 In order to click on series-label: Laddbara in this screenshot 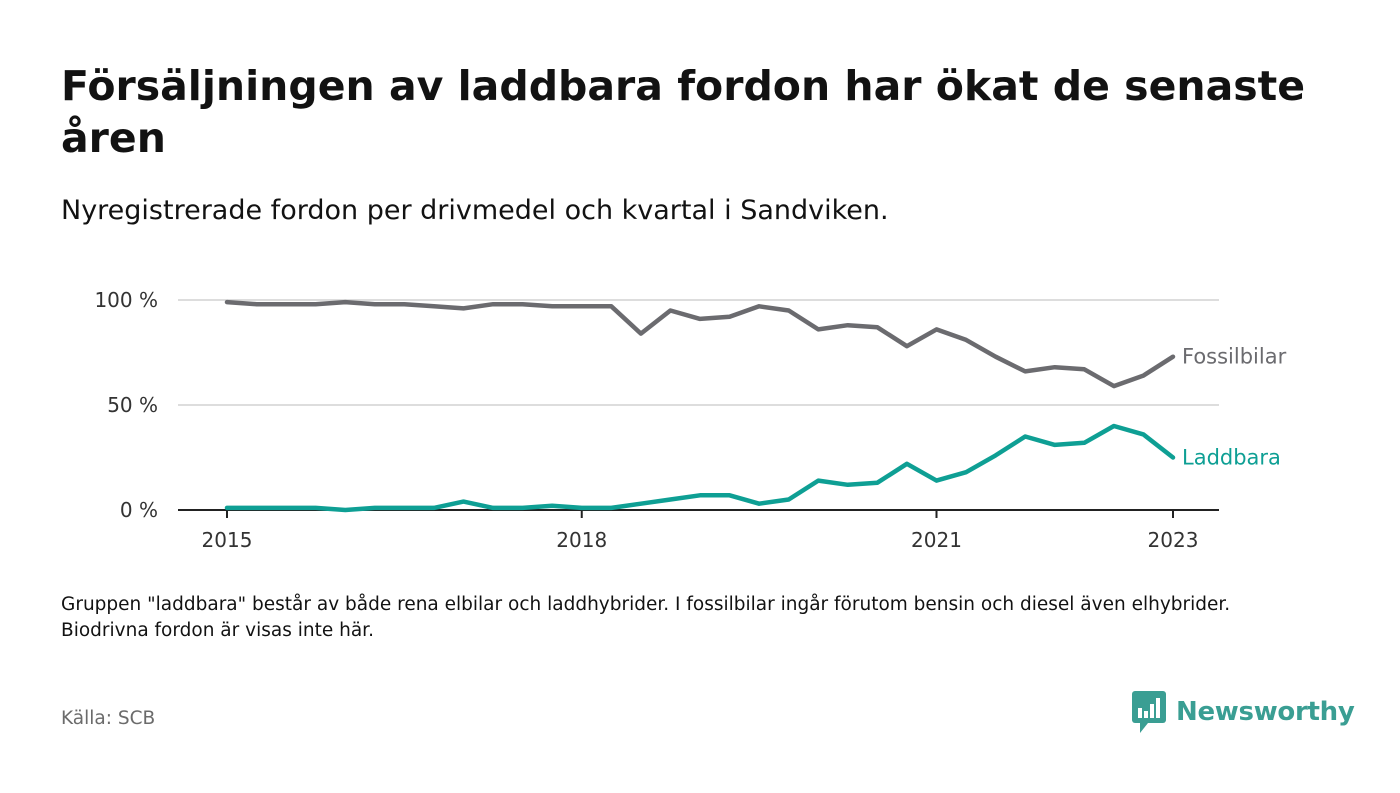, I will do `click(1231, 458)`.